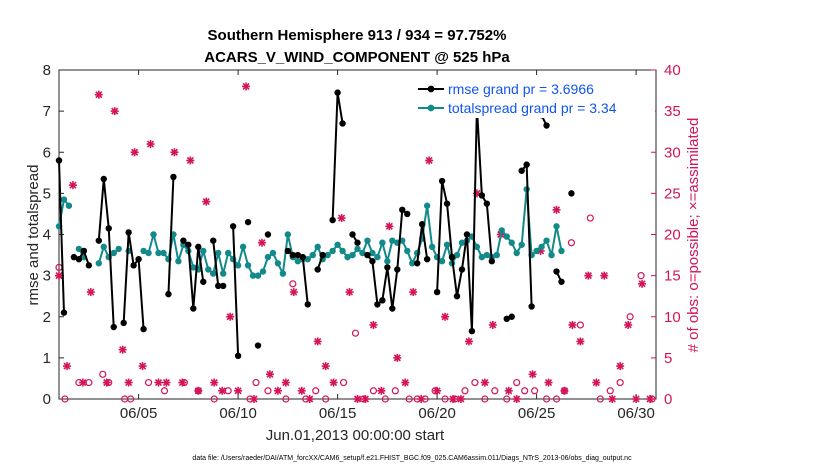 Image resolution: width=830 pixels, height=470 pixels. What do you see at coordinates (47, 235) in the screenshot?
I see `y-tick-label: 4` at bounding box center [47, 235].